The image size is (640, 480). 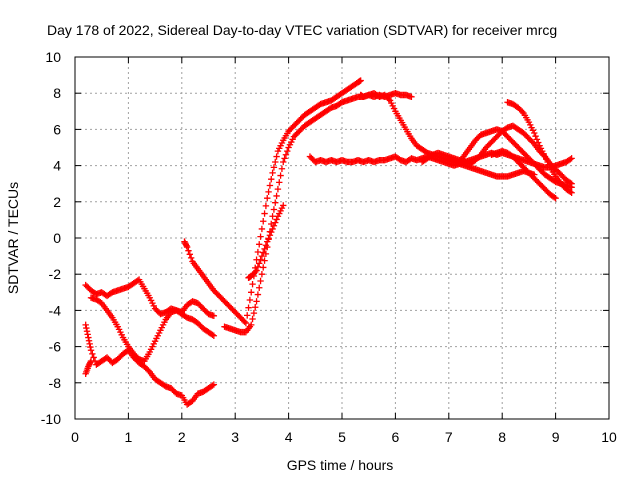 I want to click on x-tick-label: 1, so click(x=129, y=437).